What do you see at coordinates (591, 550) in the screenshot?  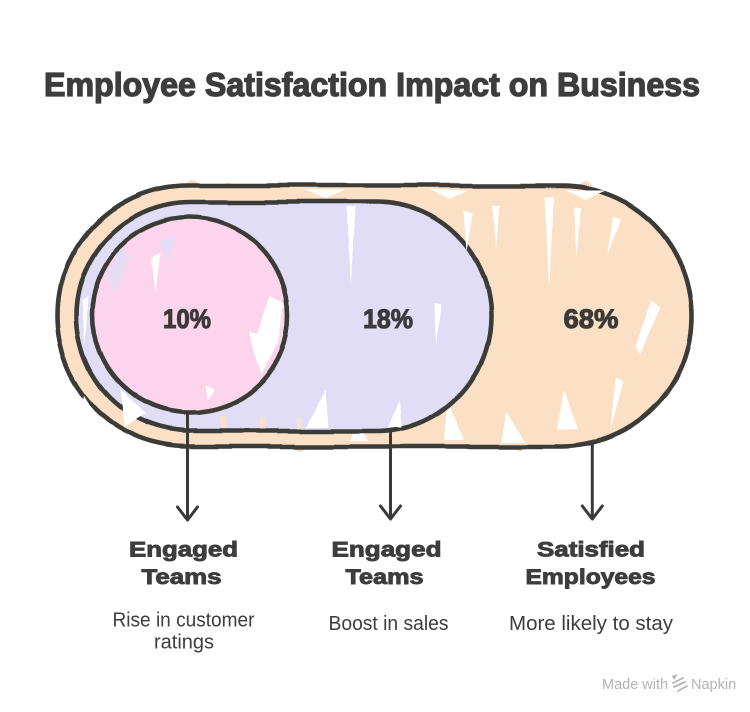 I see `svg-text: Satisfied` at bounding box center [591, 550].